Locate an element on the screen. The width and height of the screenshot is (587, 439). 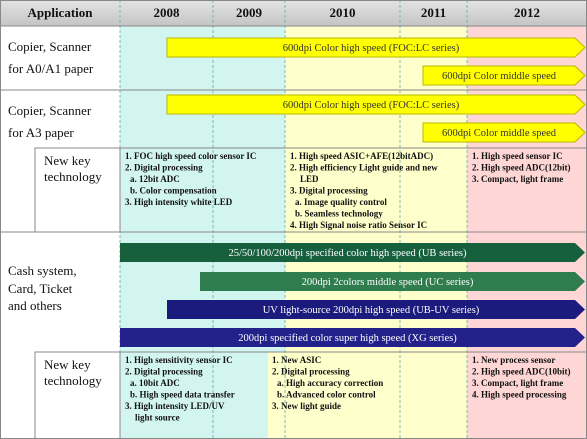
key-item: b. Advanced color control is located at coordinates (326, 395).